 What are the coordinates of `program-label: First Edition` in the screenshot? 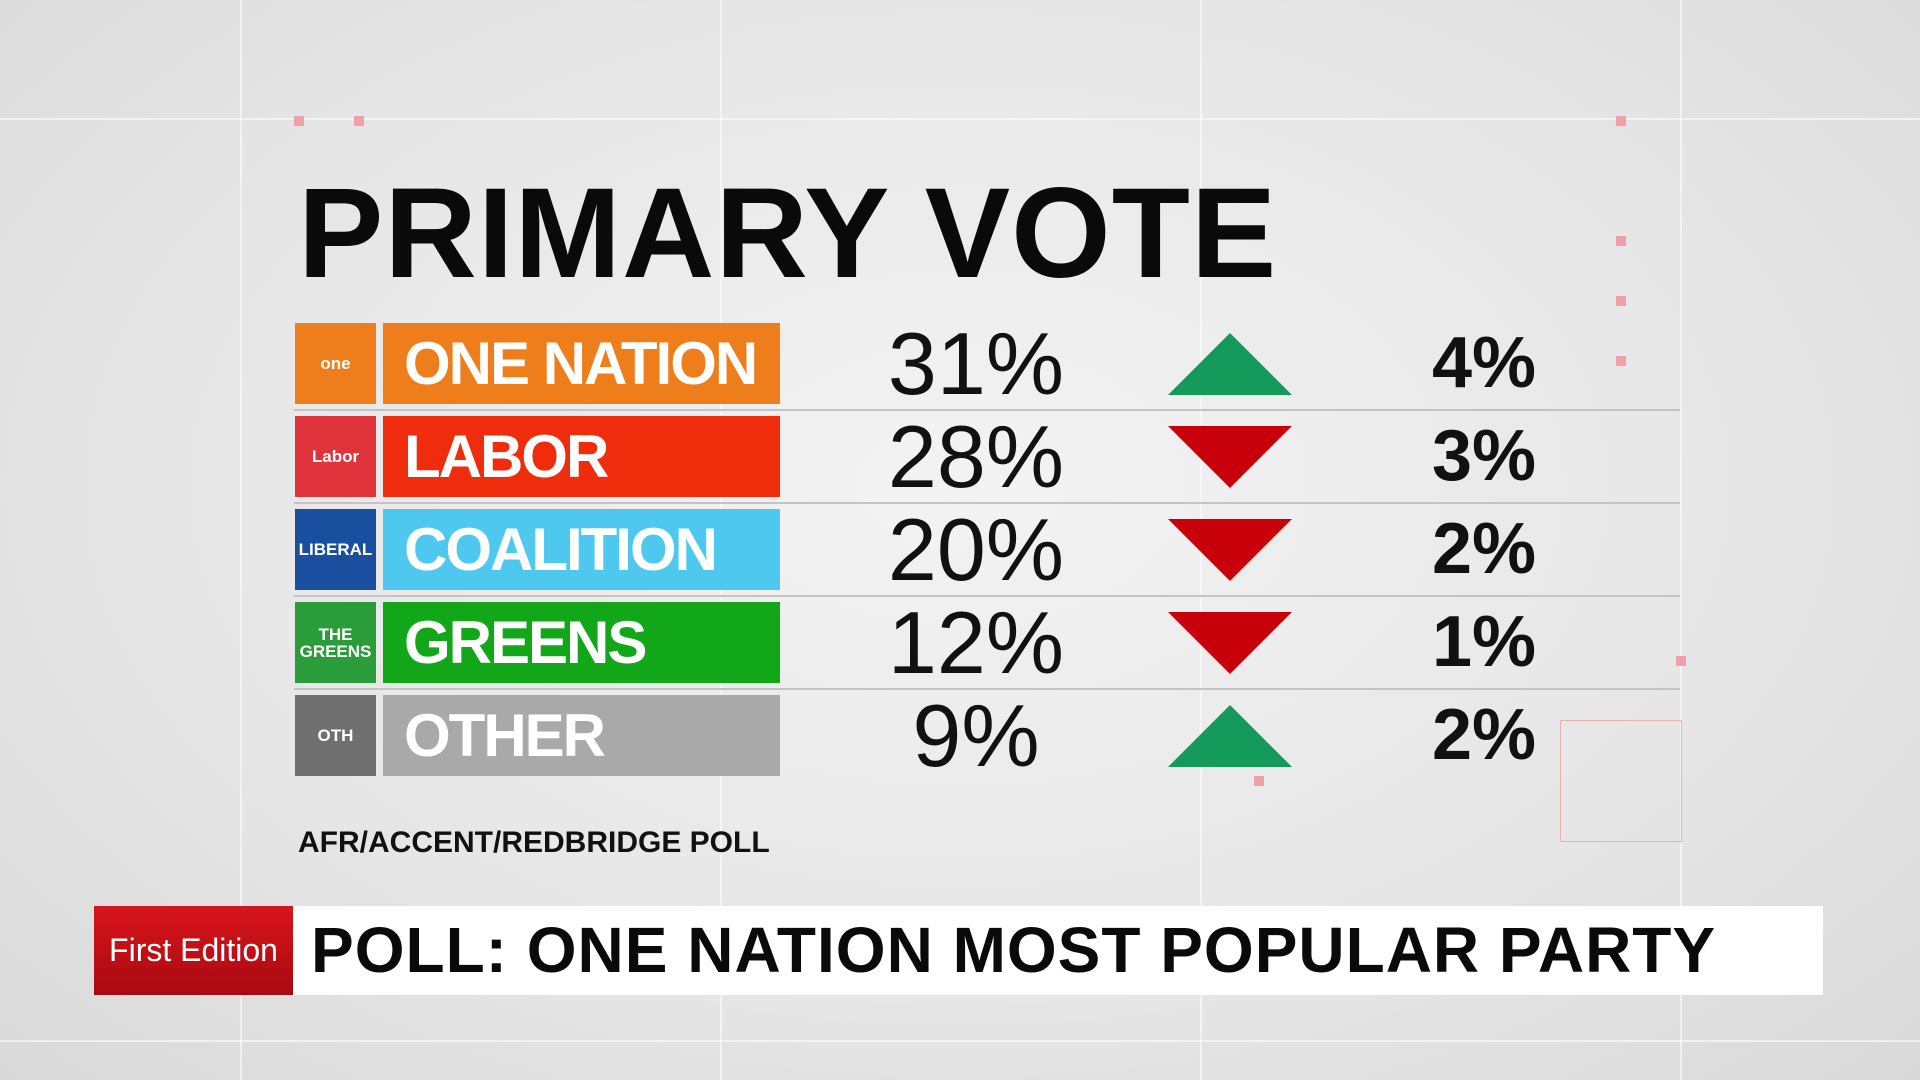 It's located at (193, 950).